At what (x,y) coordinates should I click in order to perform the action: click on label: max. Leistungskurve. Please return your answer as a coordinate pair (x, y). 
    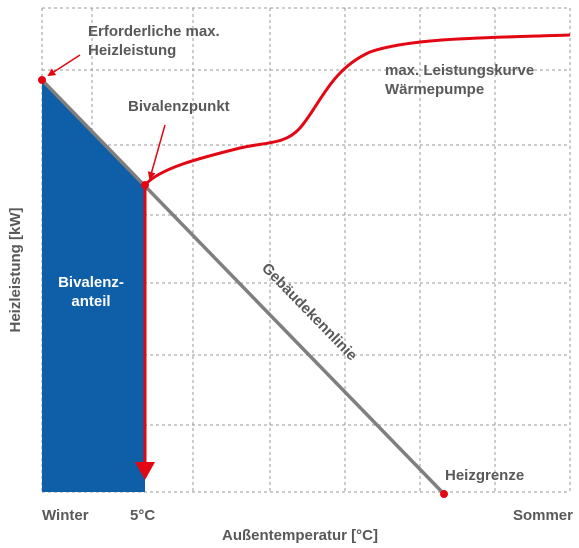
    Looking at the image, I should click on (459, 70).